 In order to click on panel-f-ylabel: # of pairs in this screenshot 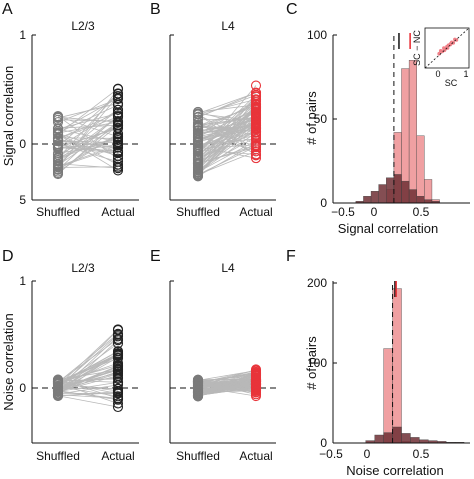, I will do `click(311, 363)`.